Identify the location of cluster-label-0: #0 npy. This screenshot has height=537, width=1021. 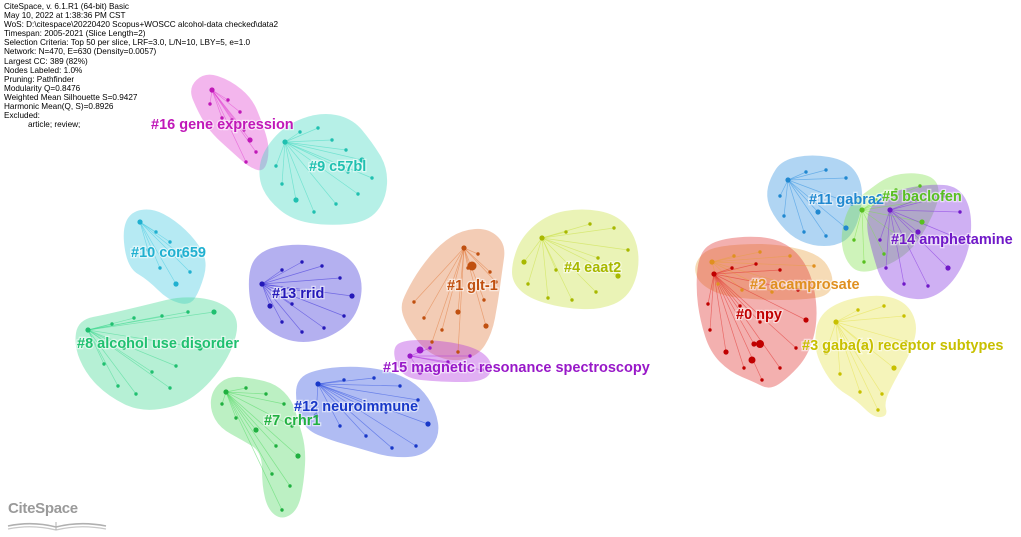
(759, 315).